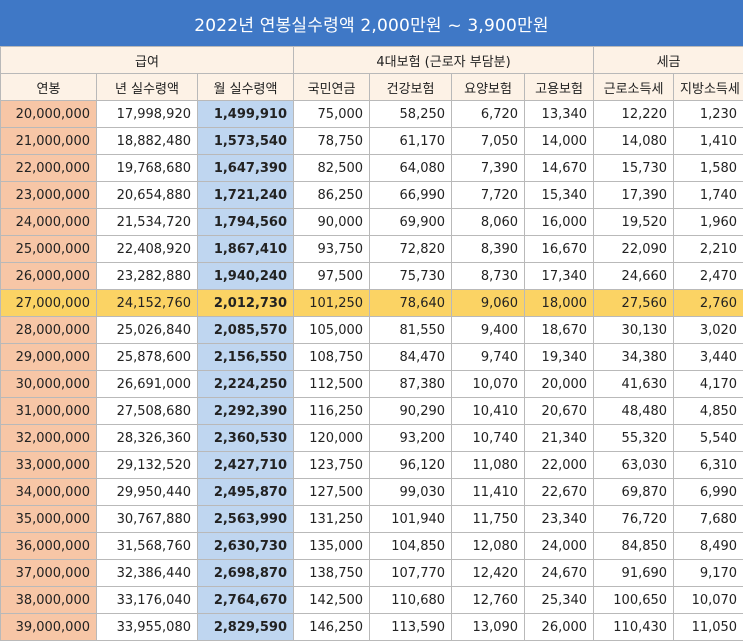  Describe the element at coordinates (49, 114) in the screenshot. I see `annual-salary-cell: 20,000,000` at that location.